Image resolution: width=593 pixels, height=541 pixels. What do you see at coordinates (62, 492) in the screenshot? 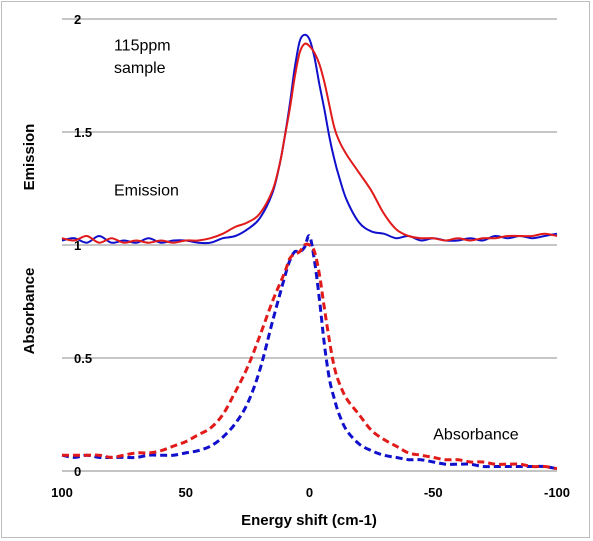
I see `x-tick-label: 100` at bounding box center [62, 492].